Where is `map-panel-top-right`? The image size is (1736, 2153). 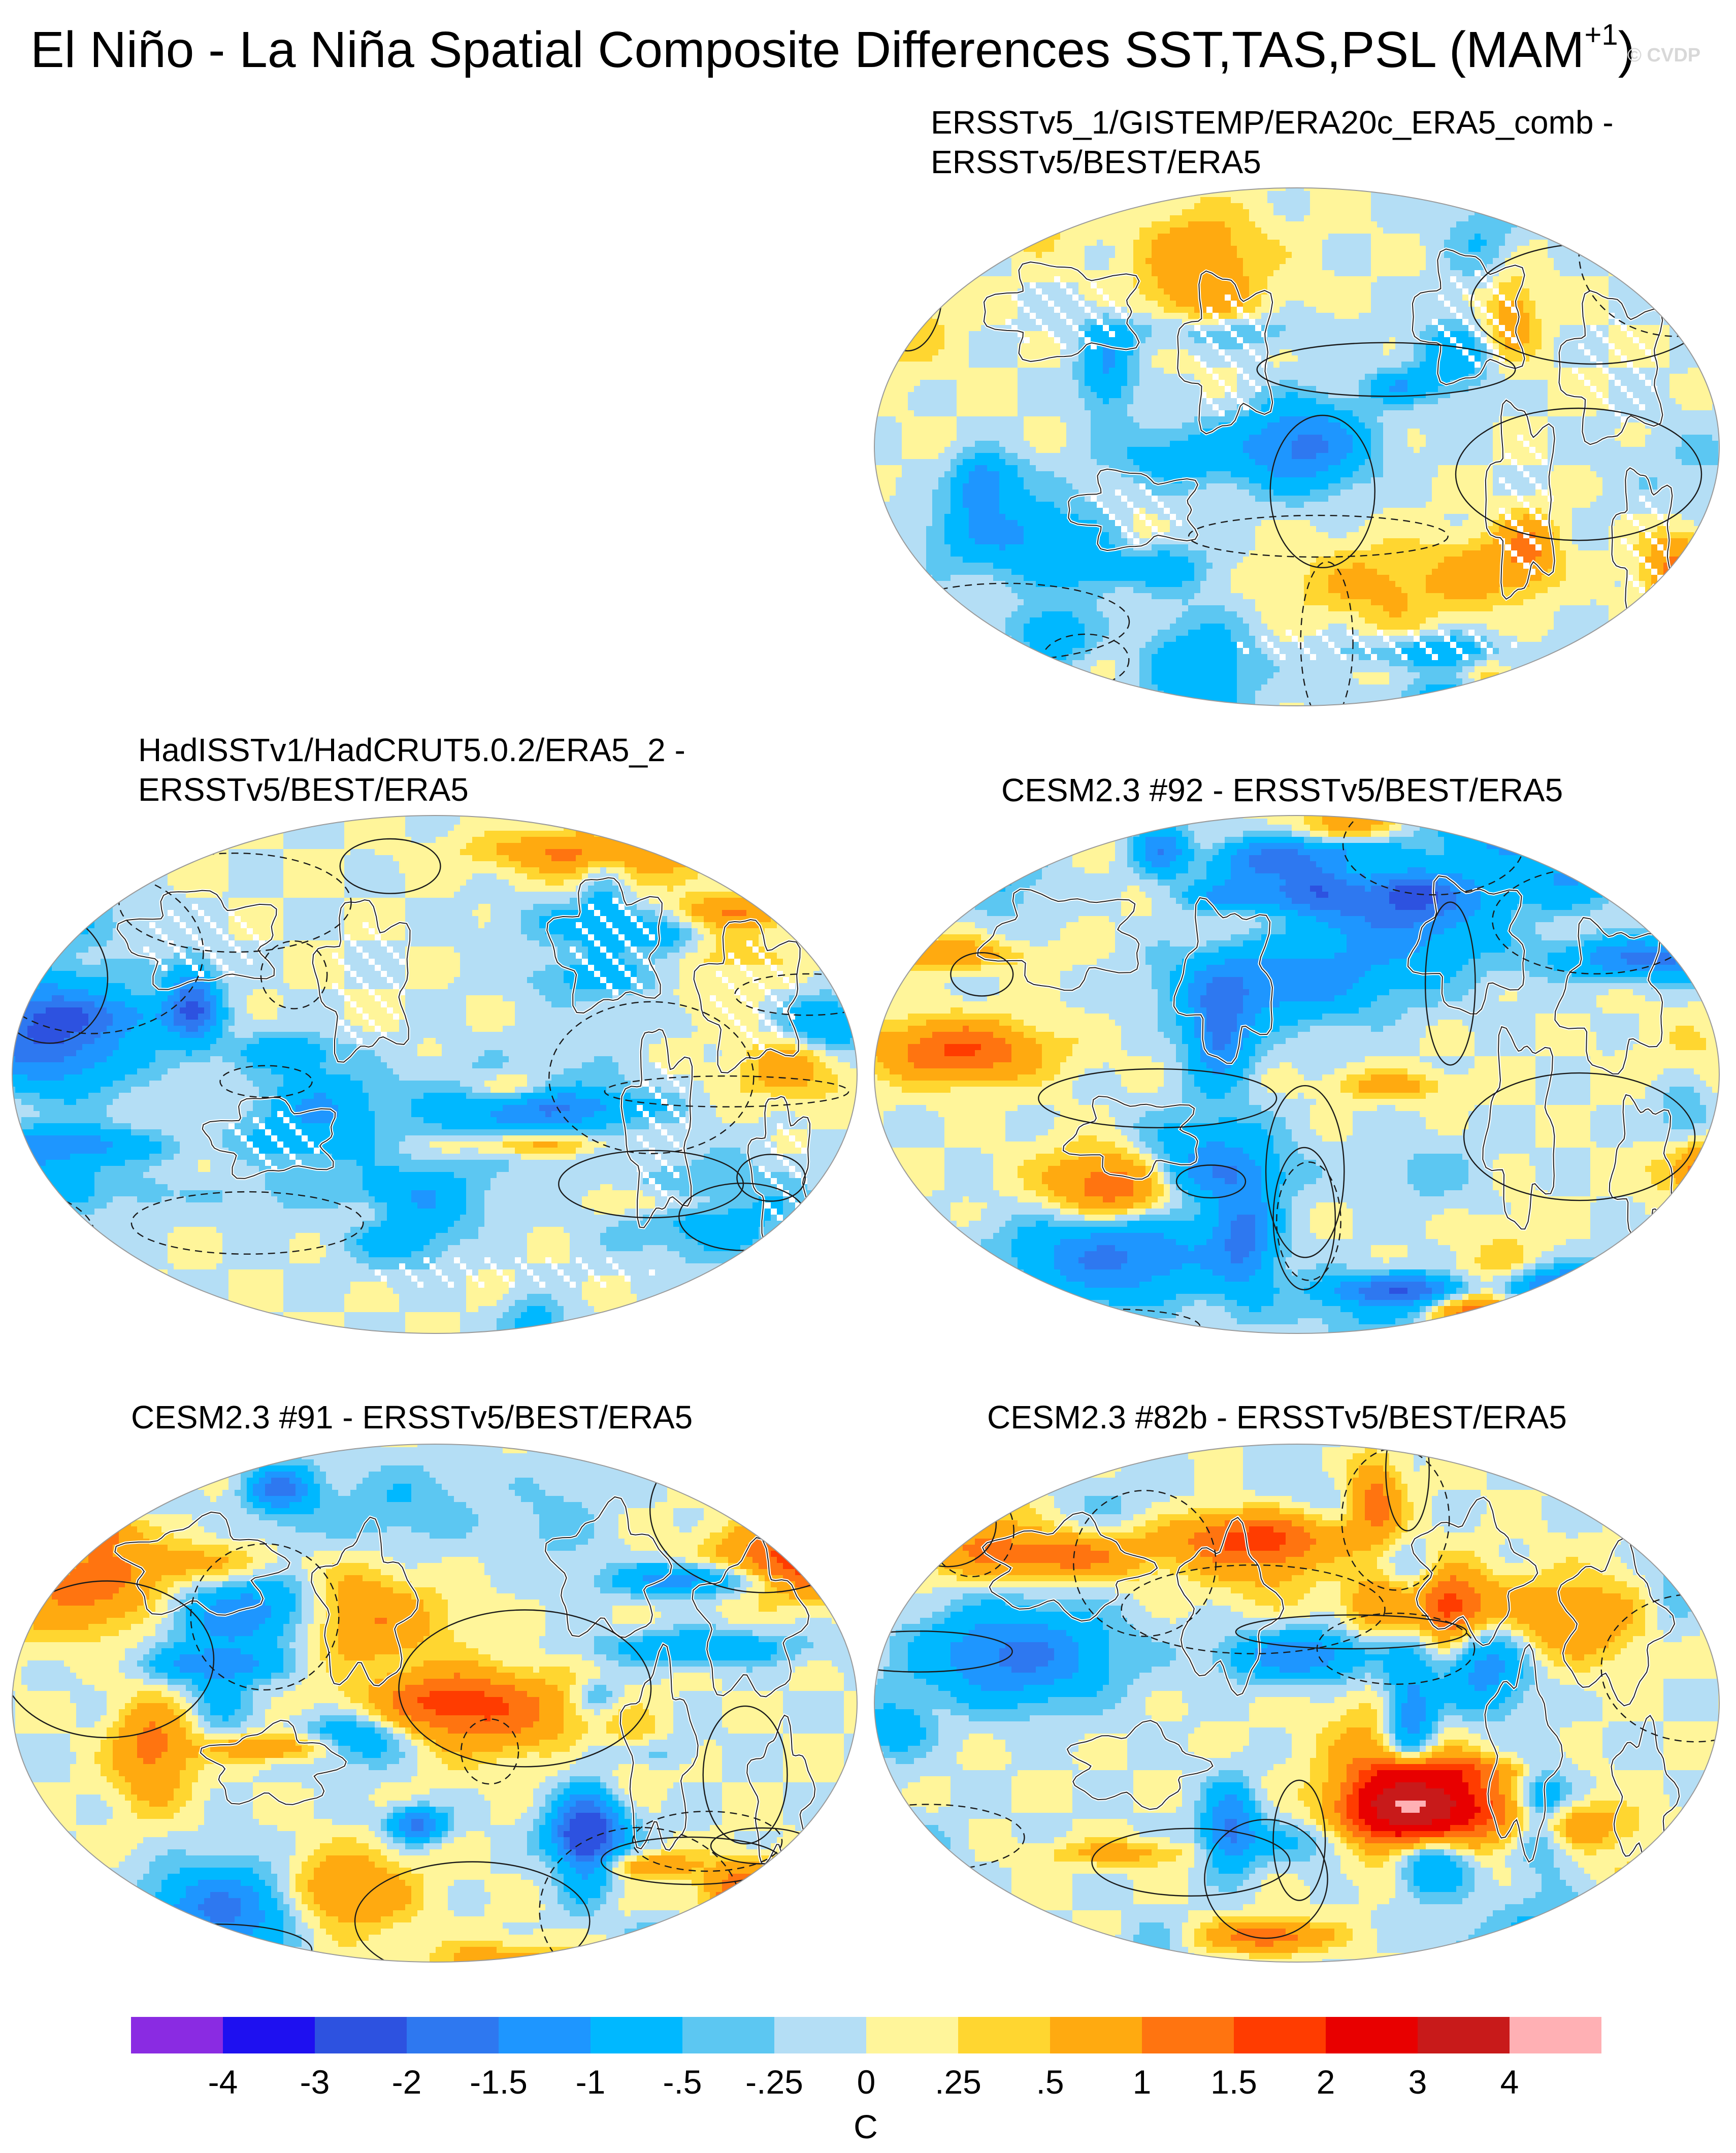 map-panel-top-right is located at coordinates (1296, 447).